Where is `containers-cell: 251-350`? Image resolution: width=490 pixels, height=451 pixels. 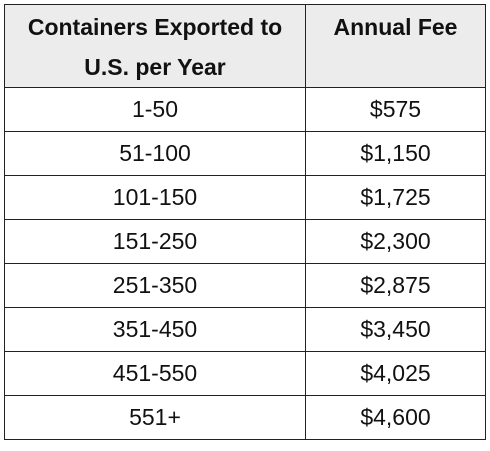 containers-cell: 251-350 is located at coordinates (155, 285).